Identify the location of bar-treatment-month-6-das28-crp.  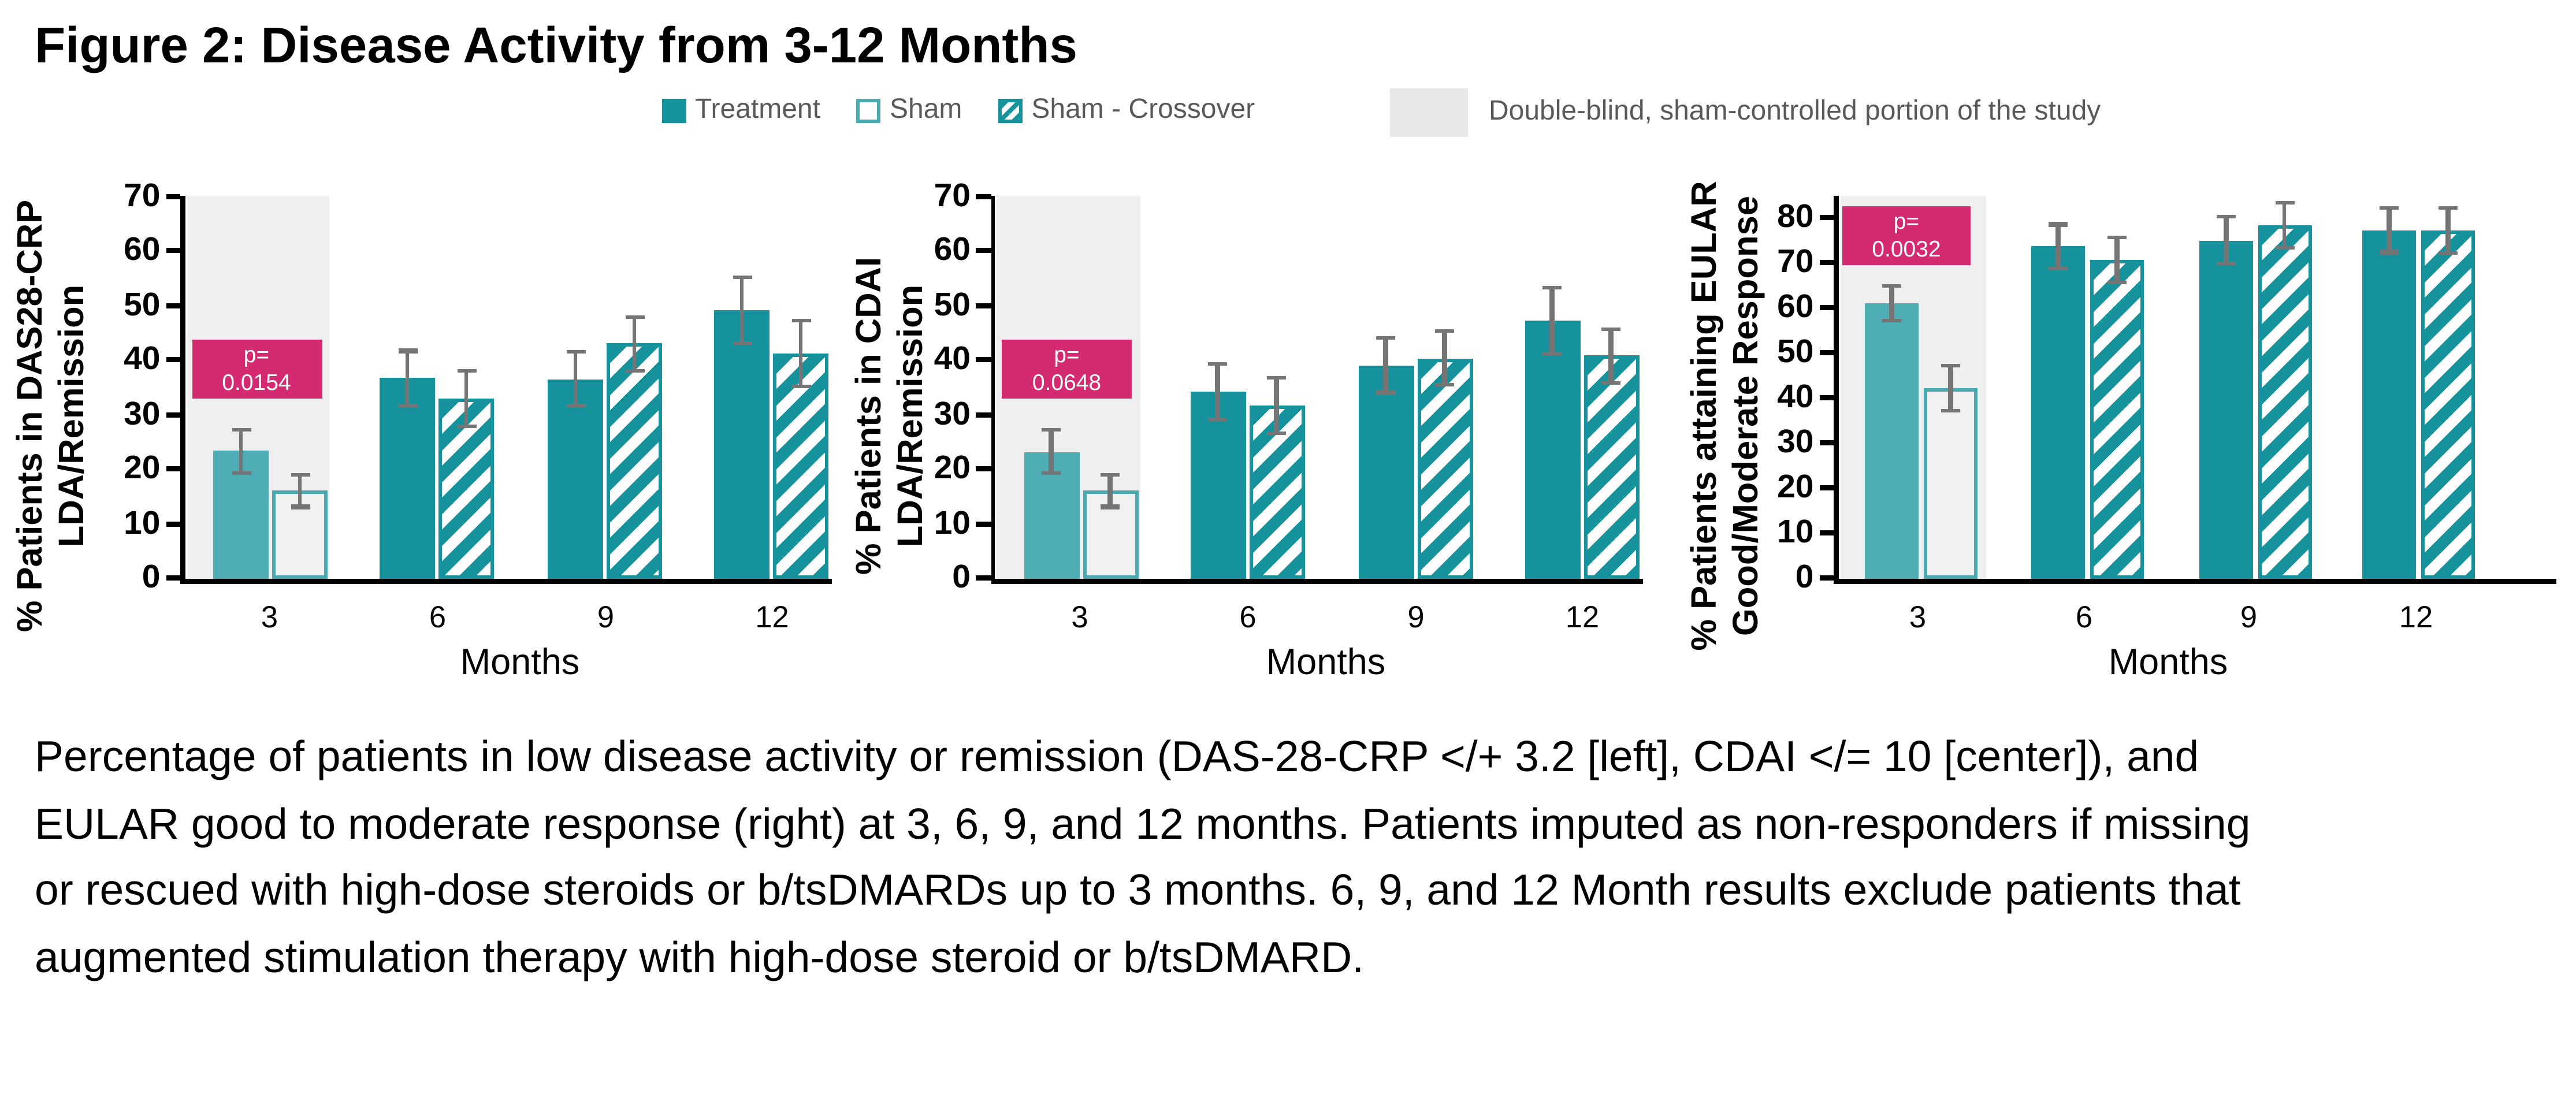
(408, 479).